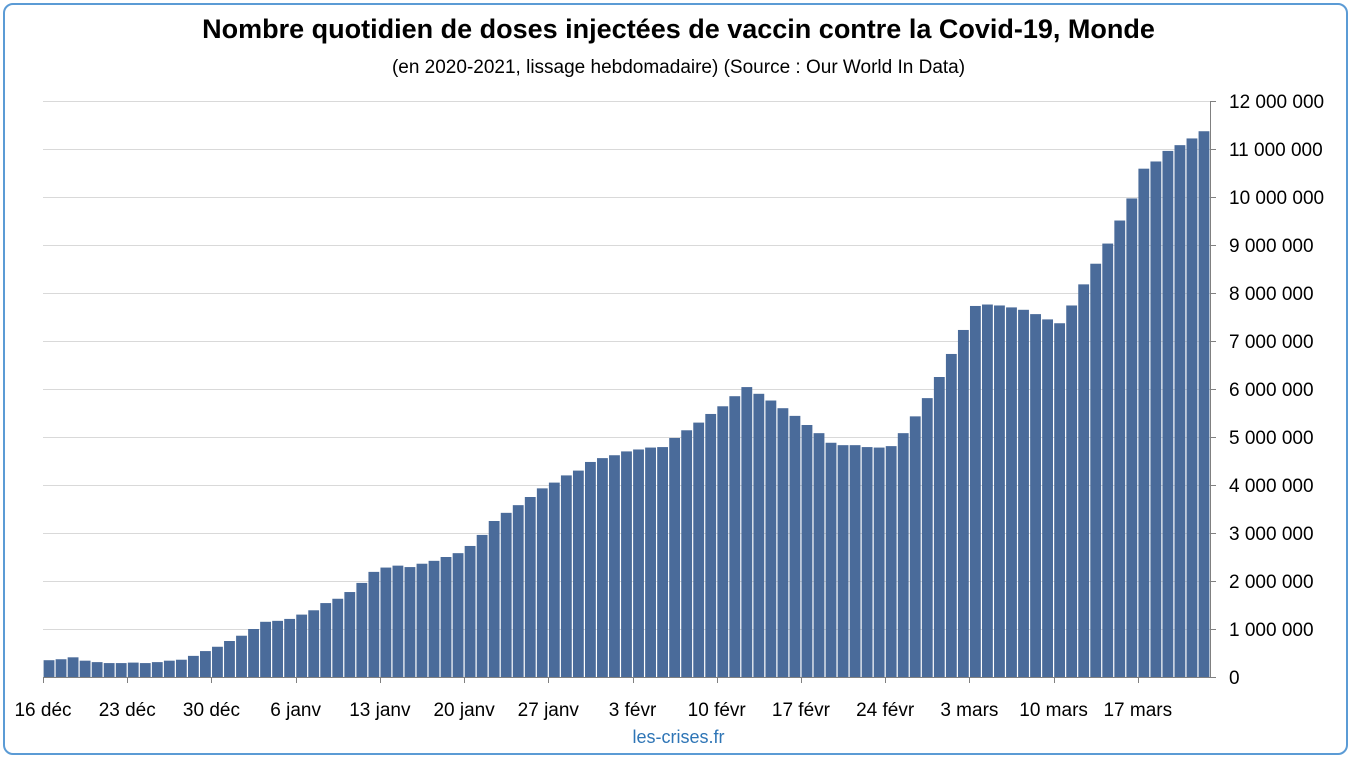 The image size is (1357, 764). Describe the element at coordinates (1271, 390) in the screenshot. I see `y-tick-label: 6 000 000` at that location.